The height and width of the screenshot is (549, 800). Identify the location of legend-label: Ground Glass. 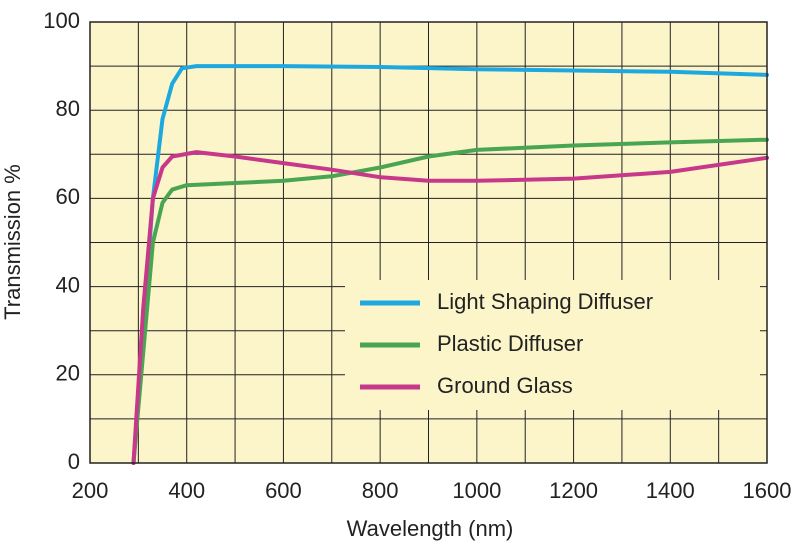
(505, 385).